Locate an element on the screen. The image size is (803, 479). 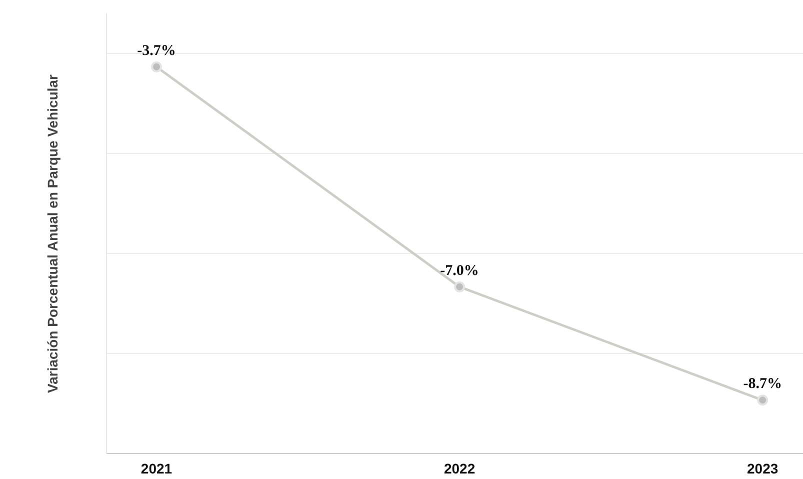
x-tick-label: 2022 is located at coordinates (460, 468).